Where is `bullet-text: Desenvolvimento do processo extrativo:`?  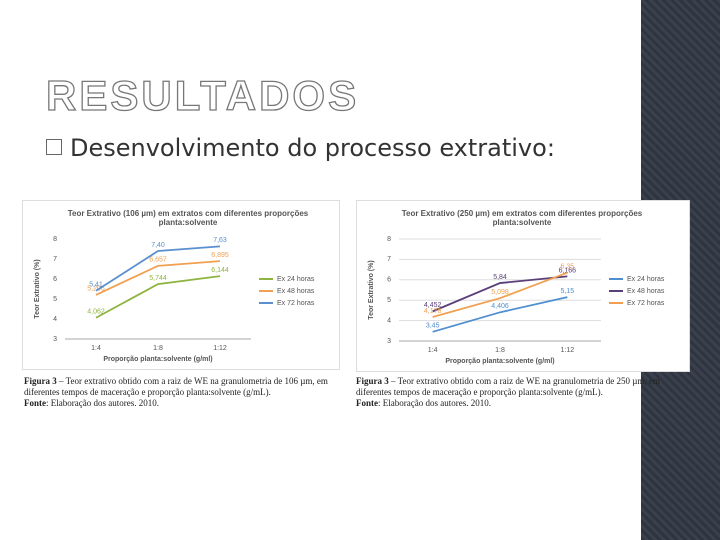 bullet-text: Desenvolvimento do processo extrativo: is located at coordinates (312, 148).